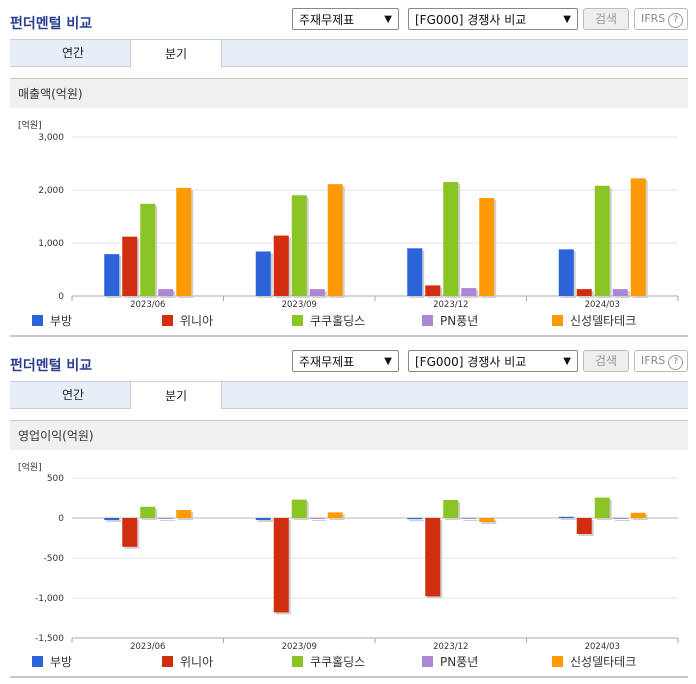  Describe the element at coordinates (51, 191) in the screenshot. I see `y-tick-label: 2,000` at that location.